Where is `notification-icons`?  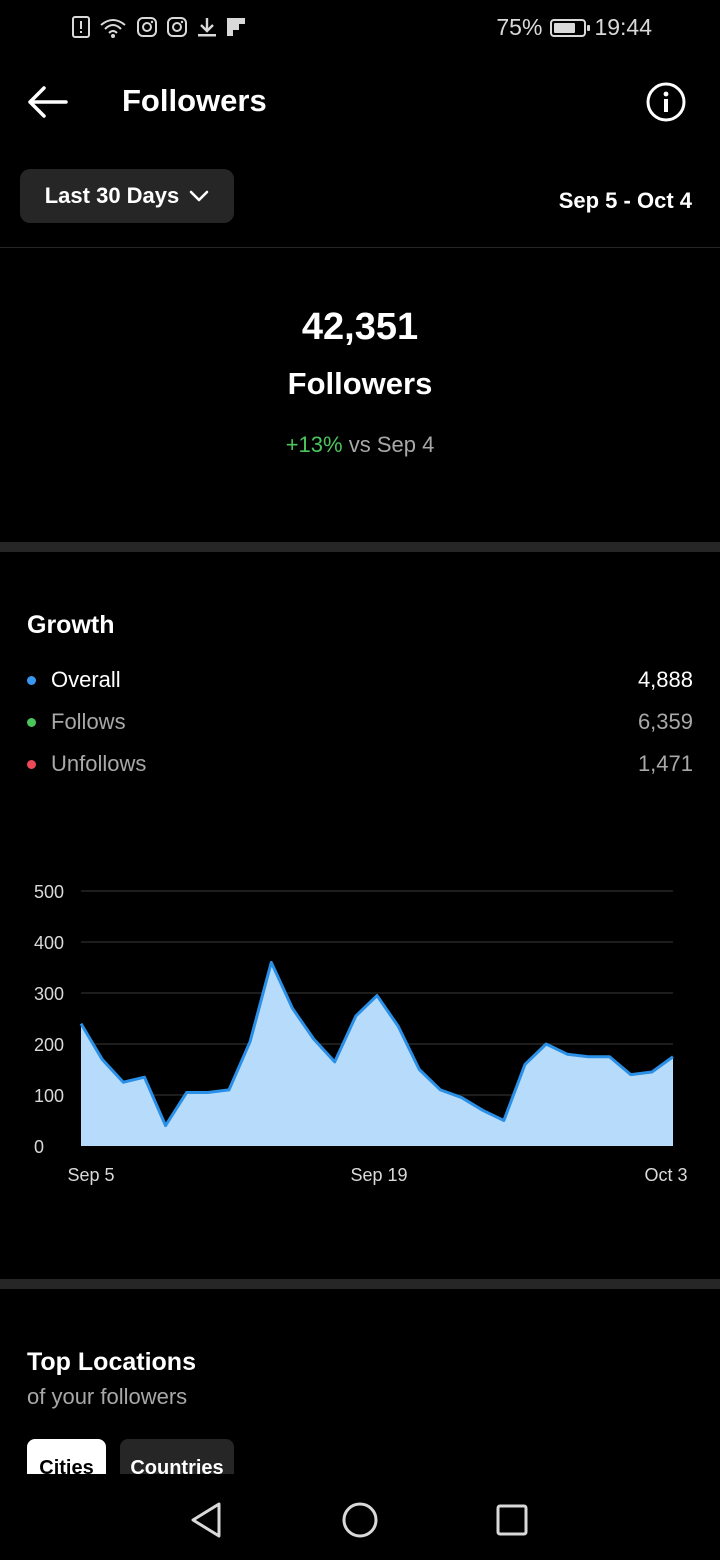
notification-icons is located at coordinates (159, 27).